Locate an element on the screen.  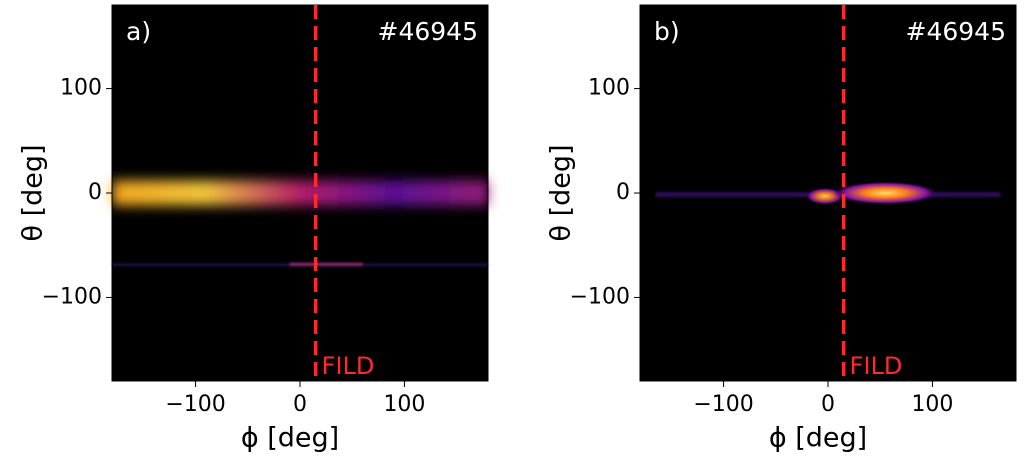
panel-label: a) is located at coordinates (138, 31).